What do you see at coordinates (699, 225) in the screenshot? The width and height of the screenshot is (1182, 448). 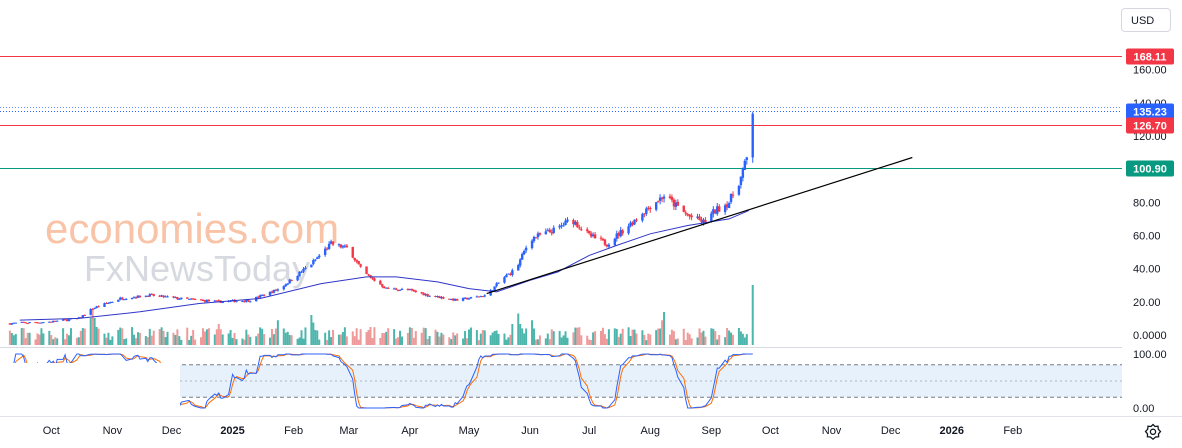 I see `trend-line` at bounding box center [699, 225].